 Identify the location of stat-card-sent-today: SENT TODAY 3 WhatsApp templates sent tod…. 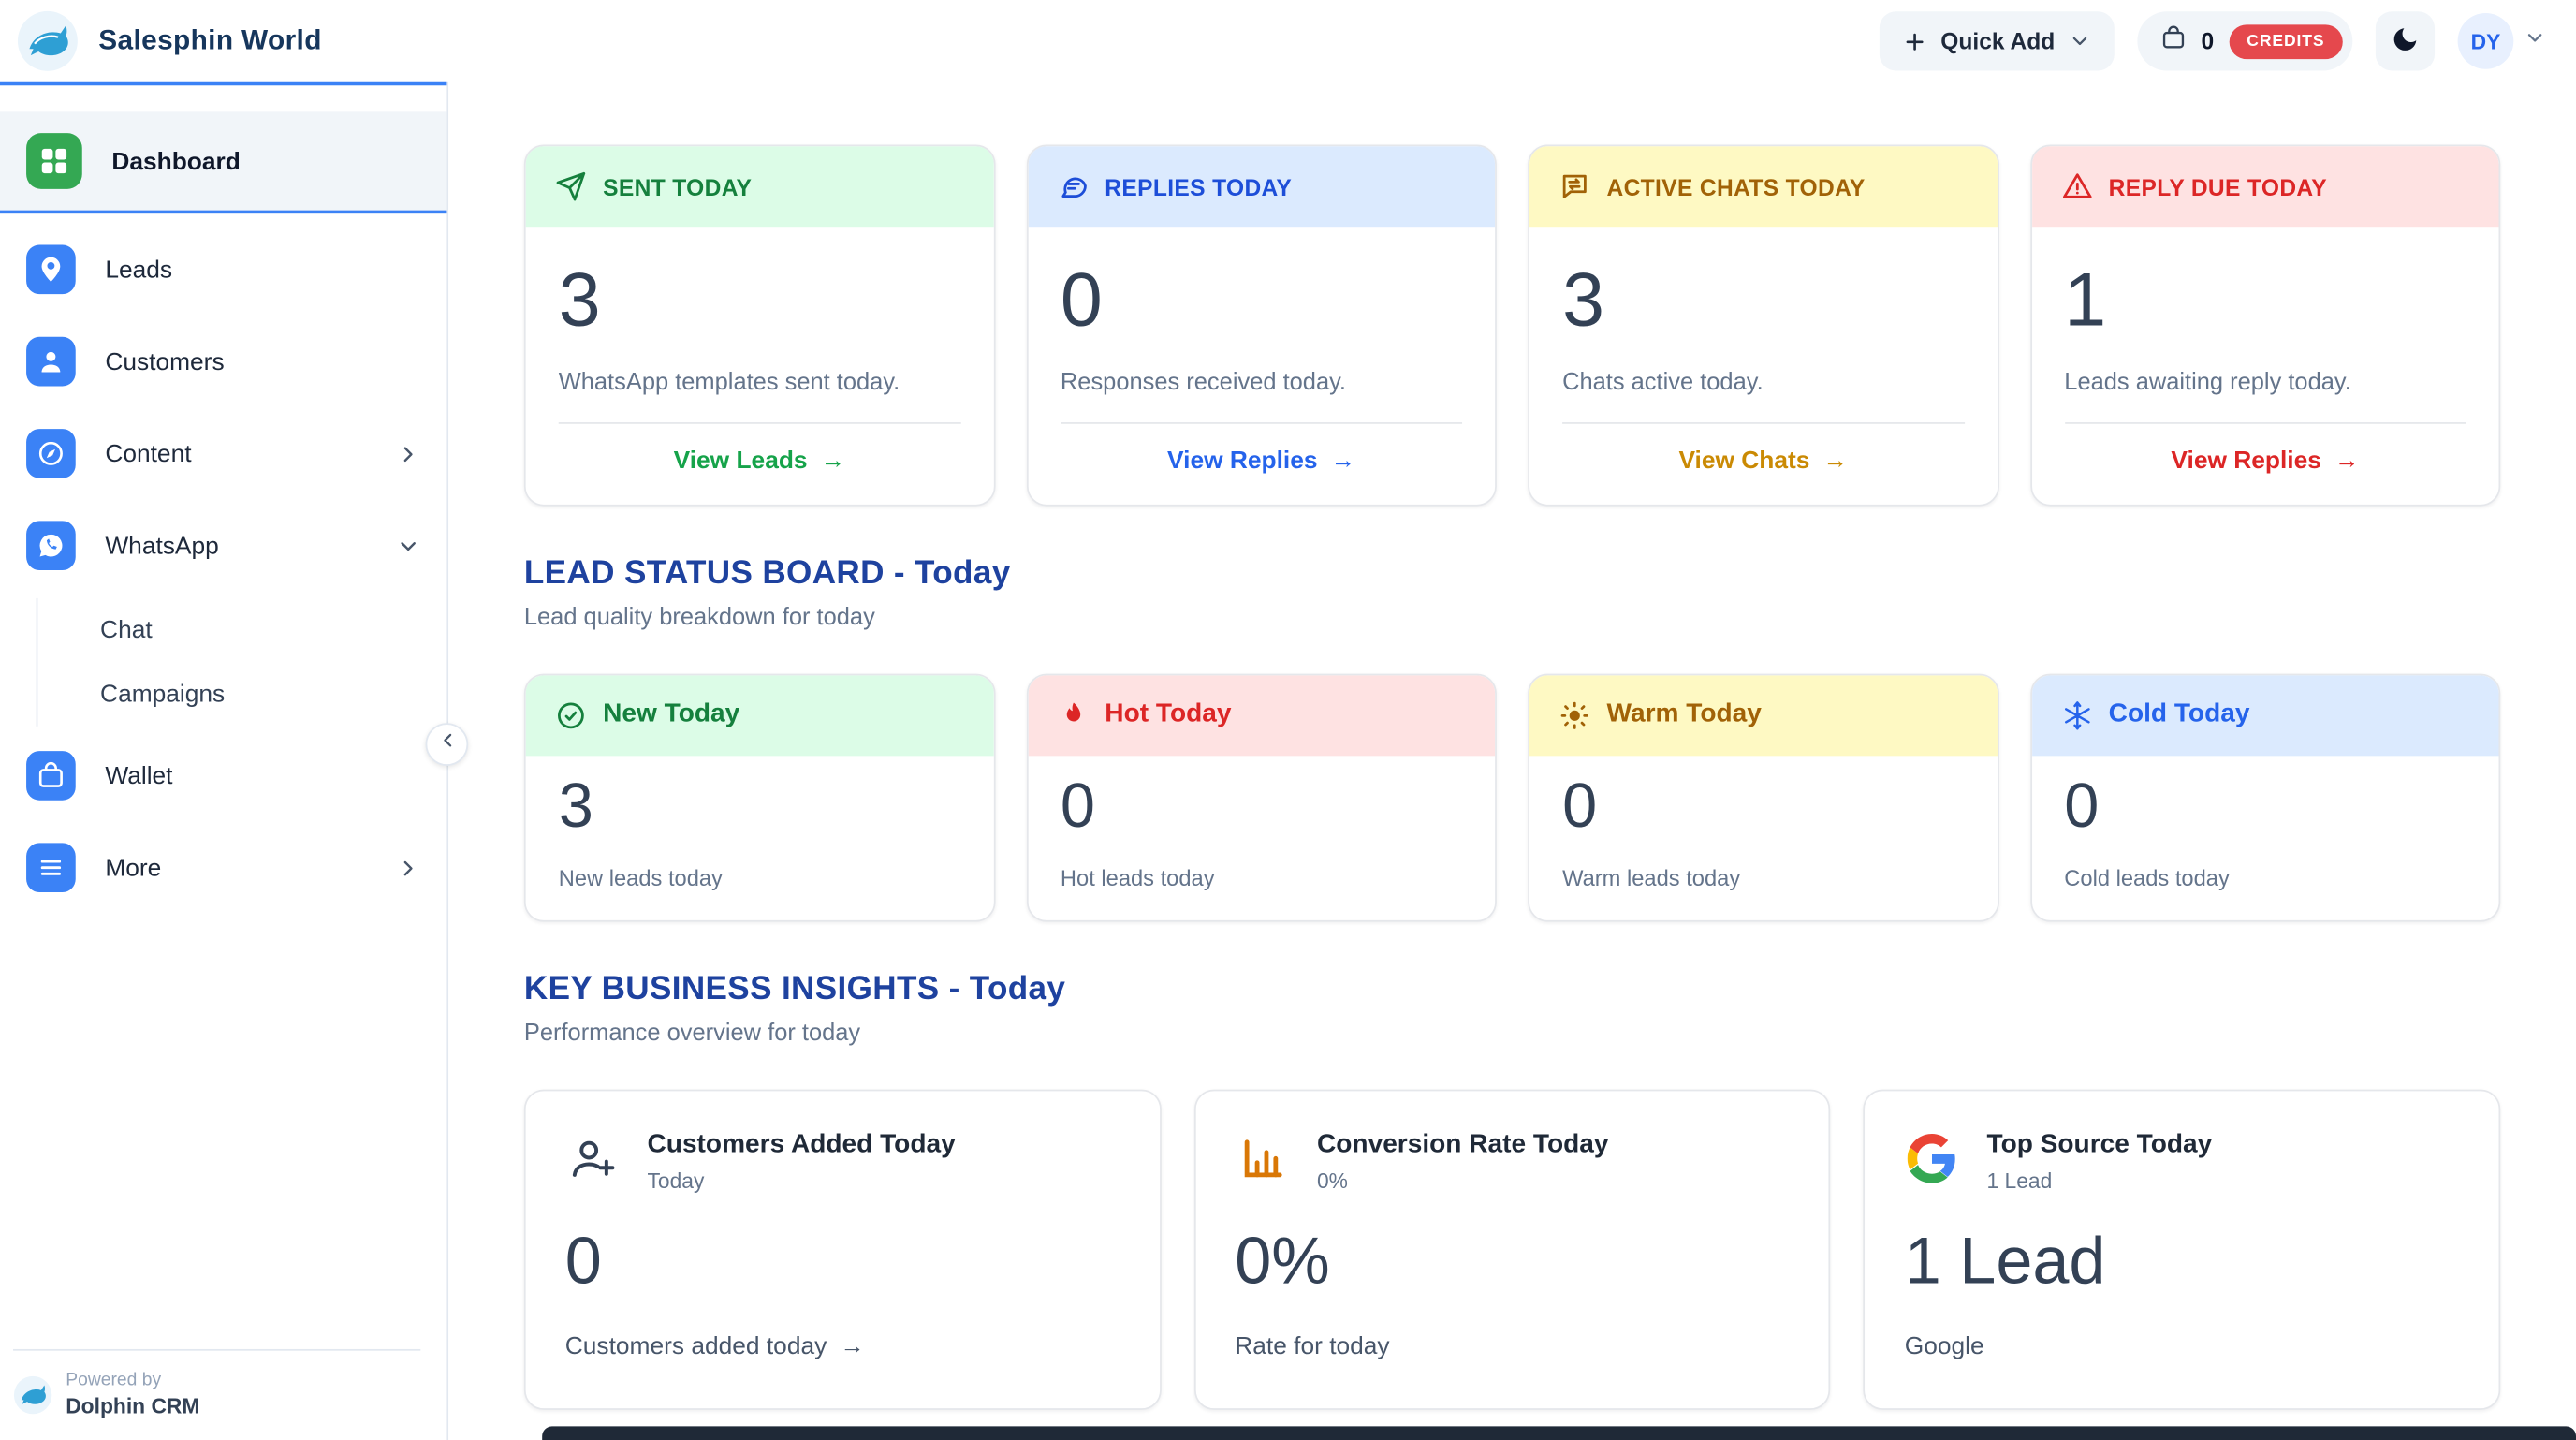
(759, 325).